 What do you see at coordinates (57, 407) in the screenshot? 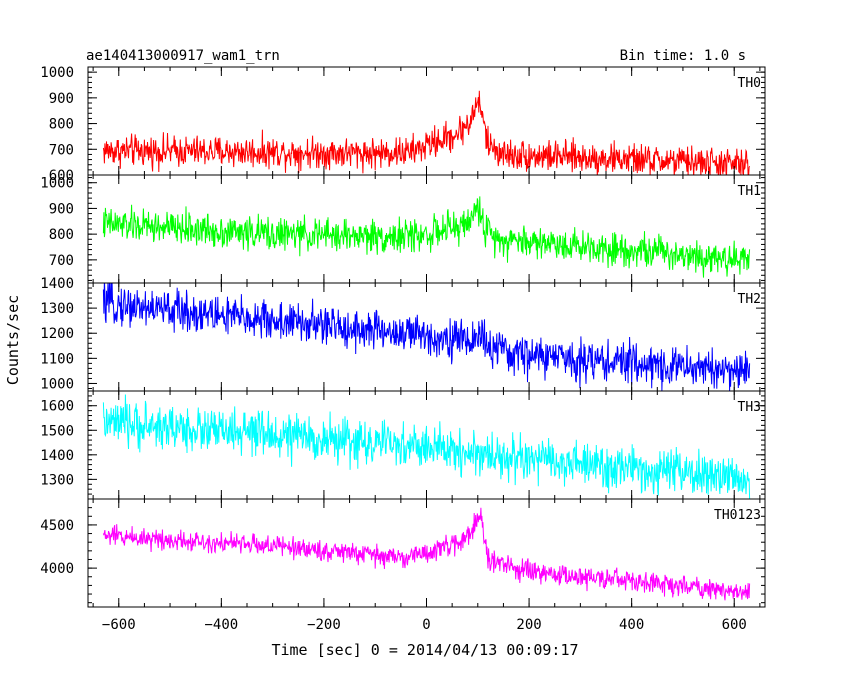
I see `y-tick-label: 1600` at bounding box center [57, 407].